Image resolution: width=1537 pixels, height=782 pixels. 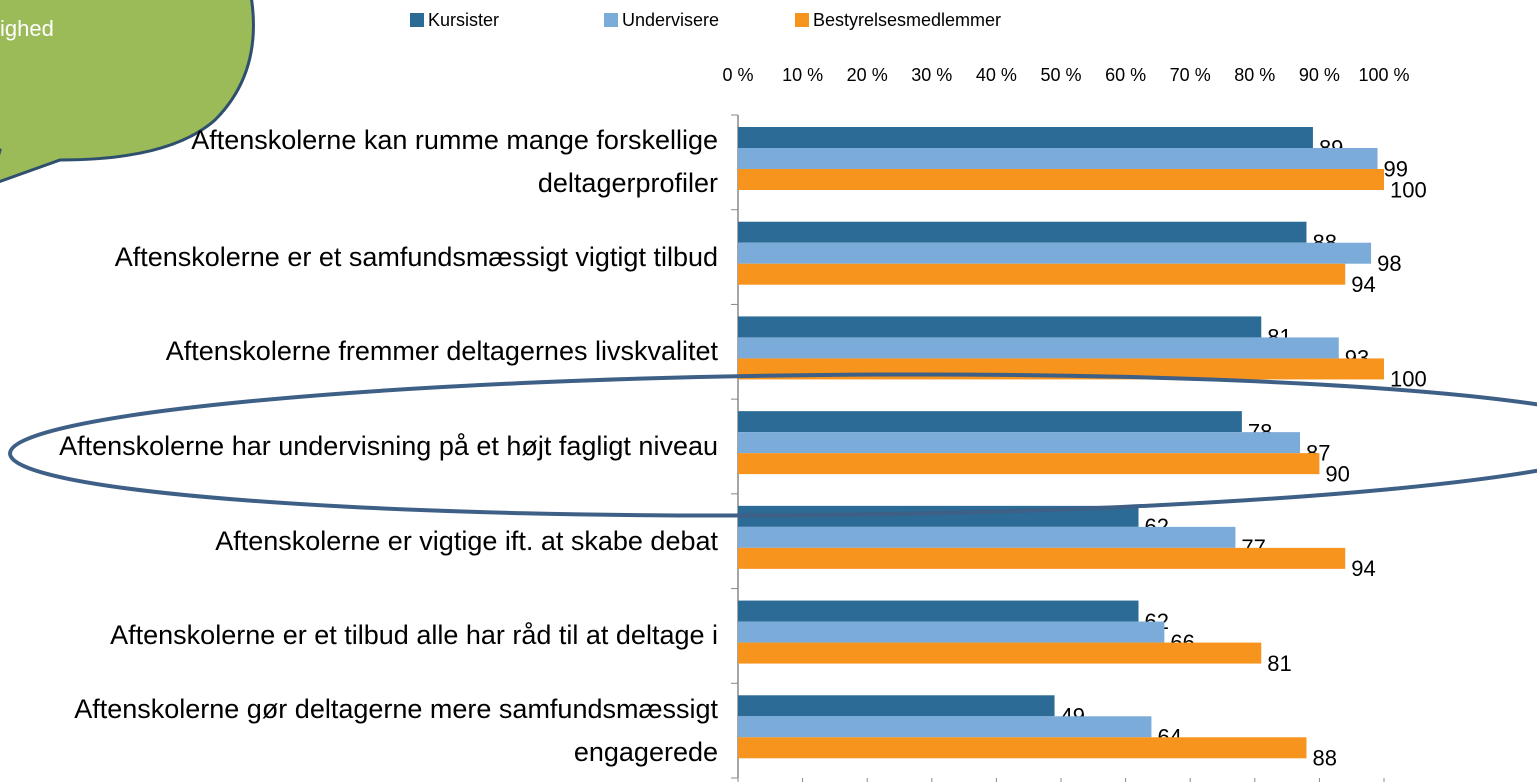 What do you see at coordinates (1383, 75) in the screenshot?
I see `x-tick-label: 100 %` at bounding box center [1383, 75].